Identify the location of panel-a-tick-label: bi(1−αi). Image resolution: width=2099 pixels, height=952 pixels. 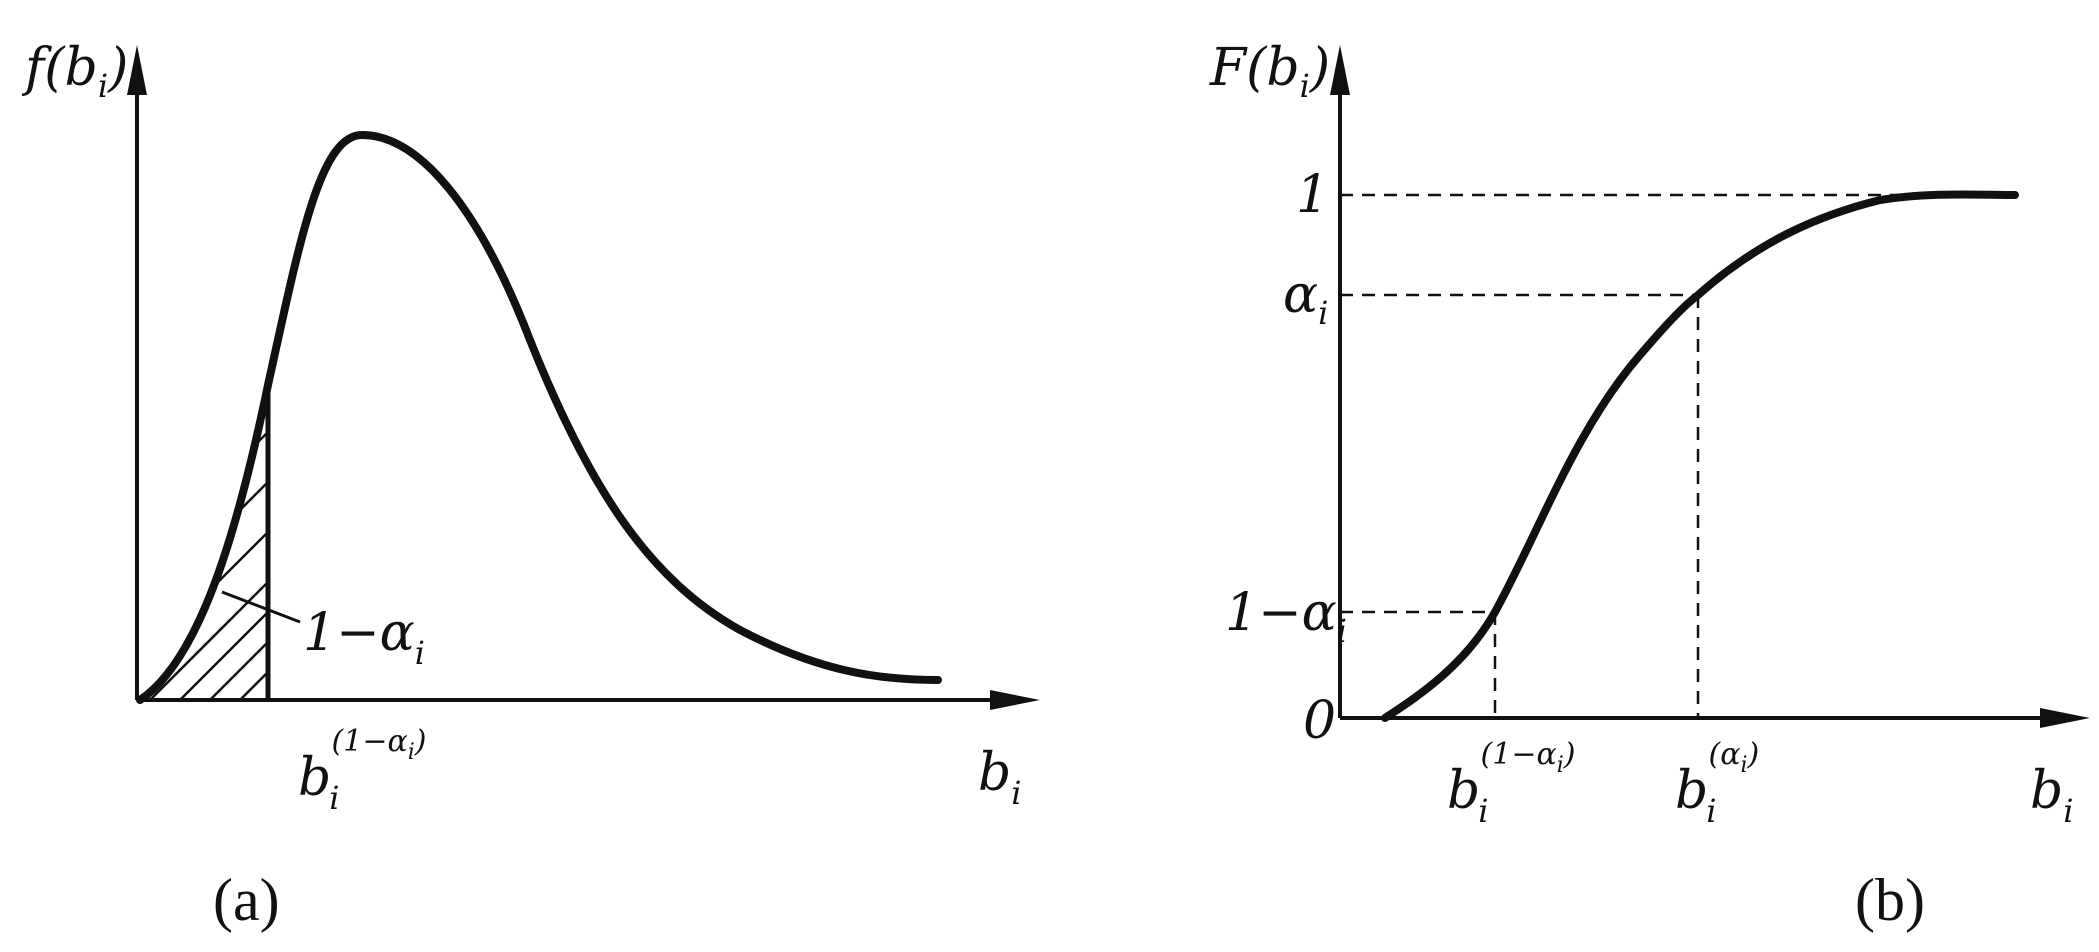
(362, 770).